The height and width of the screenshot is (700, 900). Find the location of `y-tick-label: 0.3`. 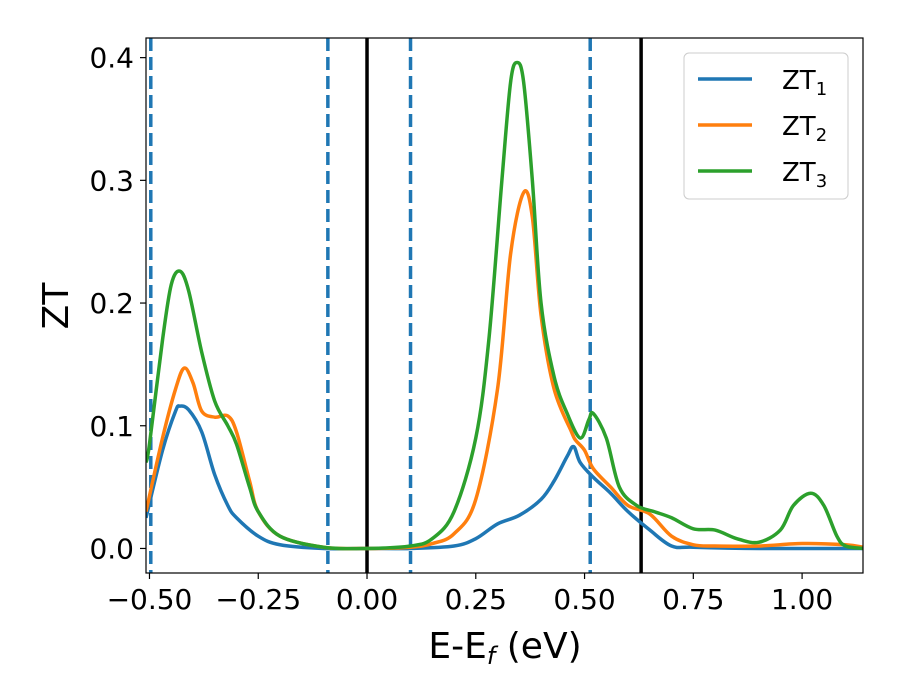

y-tick-label: 0.3 is located at coordinates (111, 180).